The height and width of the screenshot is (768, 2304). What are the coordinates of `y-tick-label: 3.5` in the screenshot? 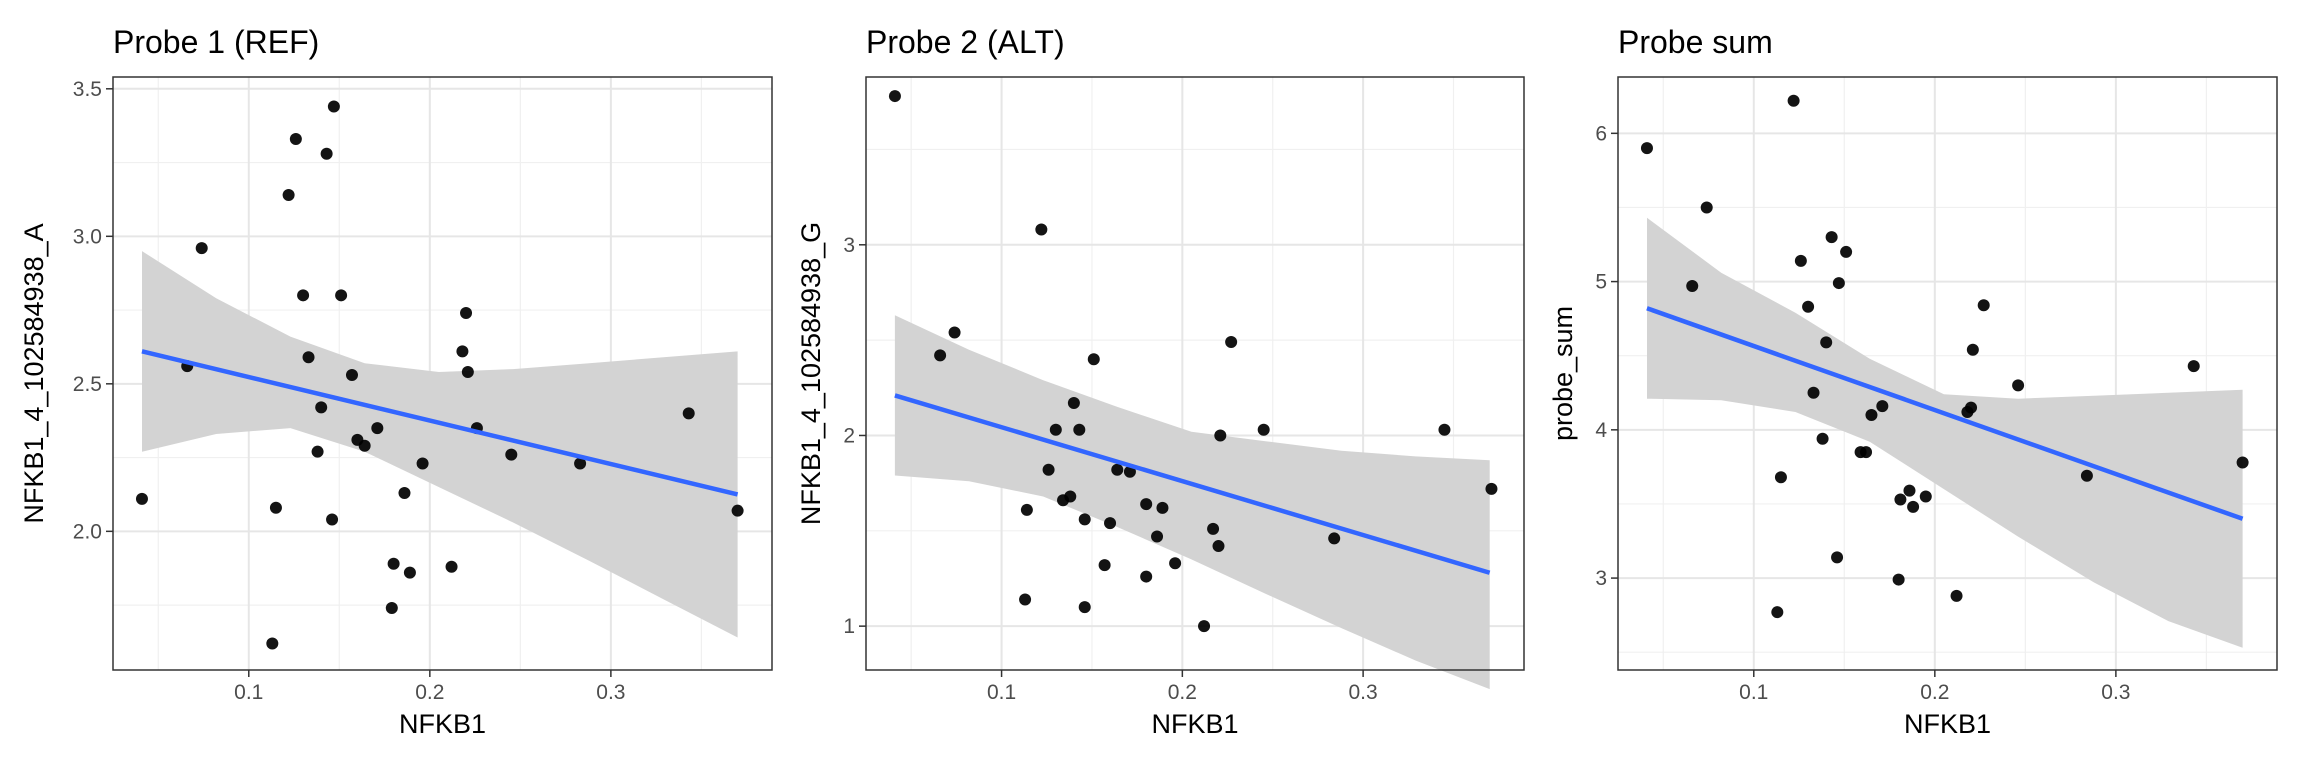 It's located at (87, 89).